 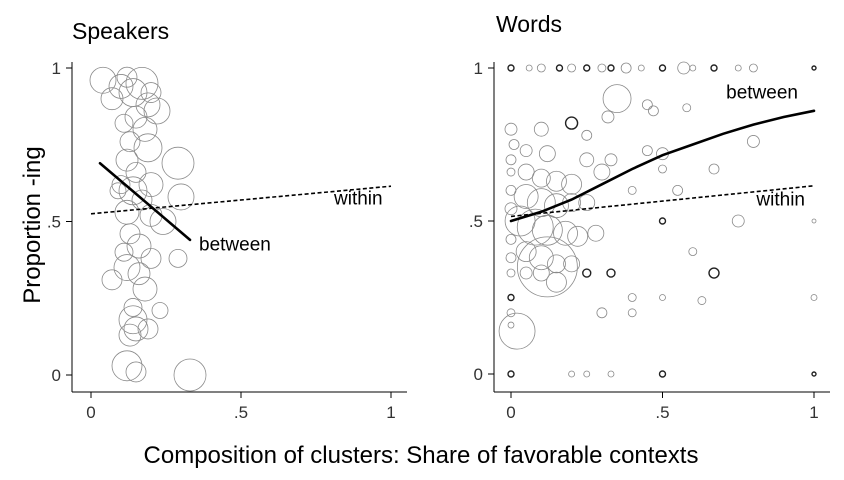 I want to click on annotation-between: between, so click(x=235, y=245).